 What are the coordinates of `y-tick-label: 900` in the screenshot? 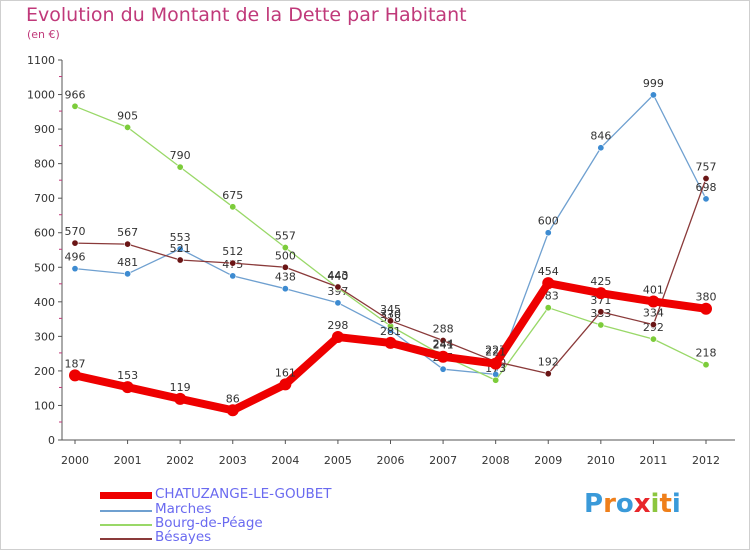 It's located at (44, 129).